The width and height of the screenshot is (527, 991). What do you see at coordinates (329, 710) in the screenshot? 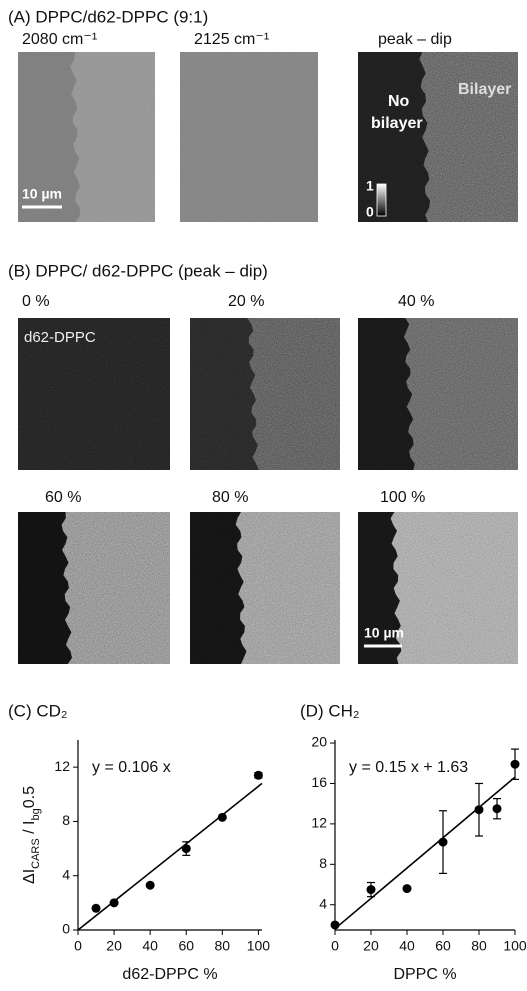
I see `chart-title: (D) CH₂` at bounding box center [329, 710].